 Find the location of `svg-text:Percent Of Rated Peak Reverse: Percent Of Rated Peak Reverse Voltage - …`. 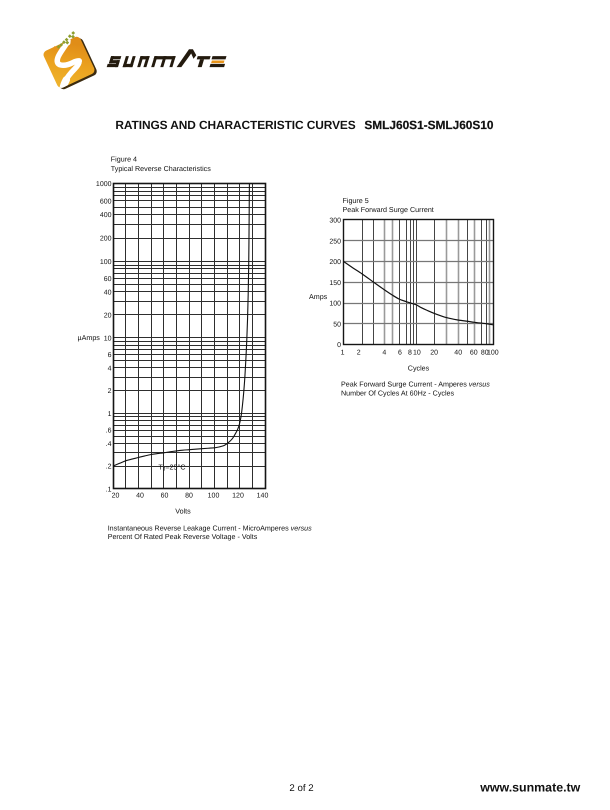

svg-text:Percent Of Rated Peak Reverse: Percent Of Rated Peak Reverse Voltage - … is located at coordinates (183, 537).